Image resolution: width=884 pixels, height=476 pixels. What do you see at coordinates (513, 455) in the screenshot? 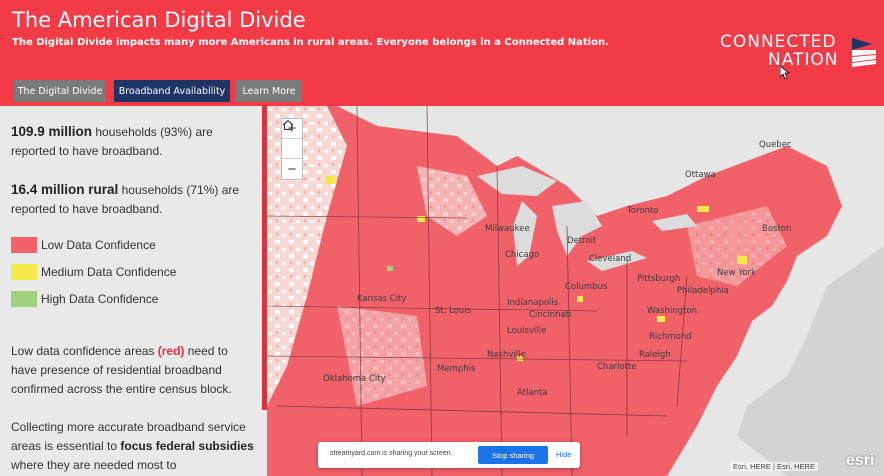
I see `stop-sharing-button: Stop sharing` at bounding box center [513, 455].